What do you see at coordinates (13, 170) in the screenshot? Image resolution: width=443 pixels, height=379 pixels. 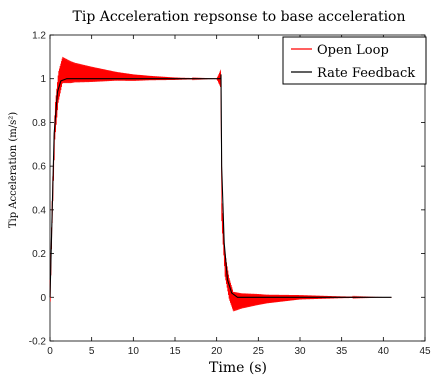 I see `y-axis-label: Tip Acceleration (m/s²)` at bounding box center [13, 170].